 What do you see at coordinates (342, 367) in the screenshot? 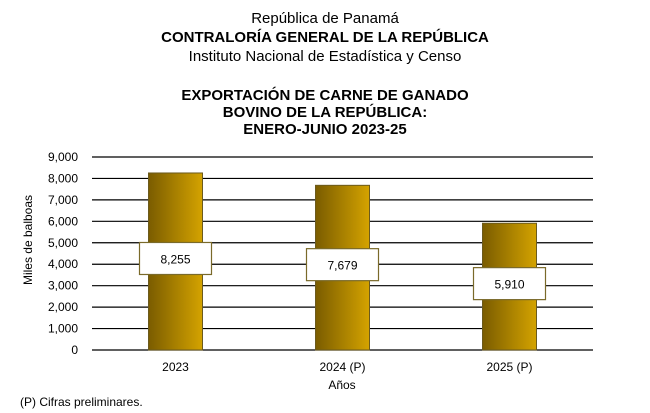
I see `x-tick-label: 2024 (P)` at bounding box center [342, 367].